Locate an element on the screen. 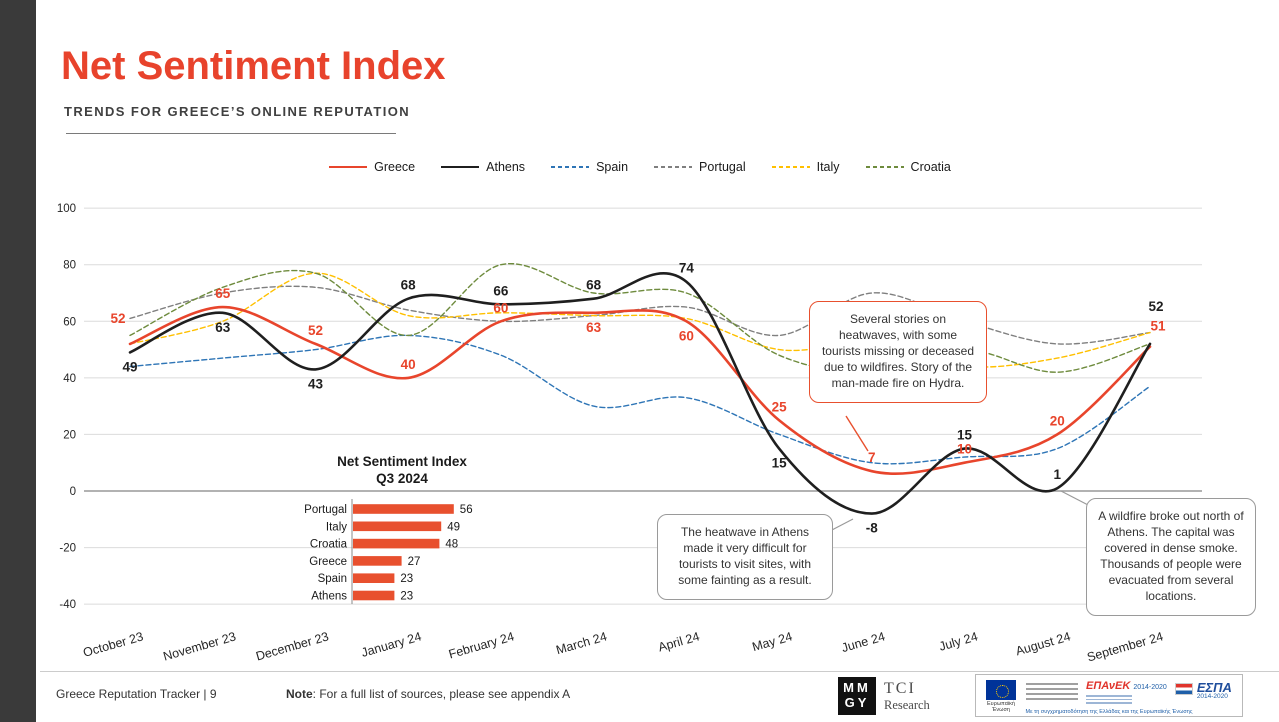  x-tick-label: November 23 is located at coordinates (200, 646).